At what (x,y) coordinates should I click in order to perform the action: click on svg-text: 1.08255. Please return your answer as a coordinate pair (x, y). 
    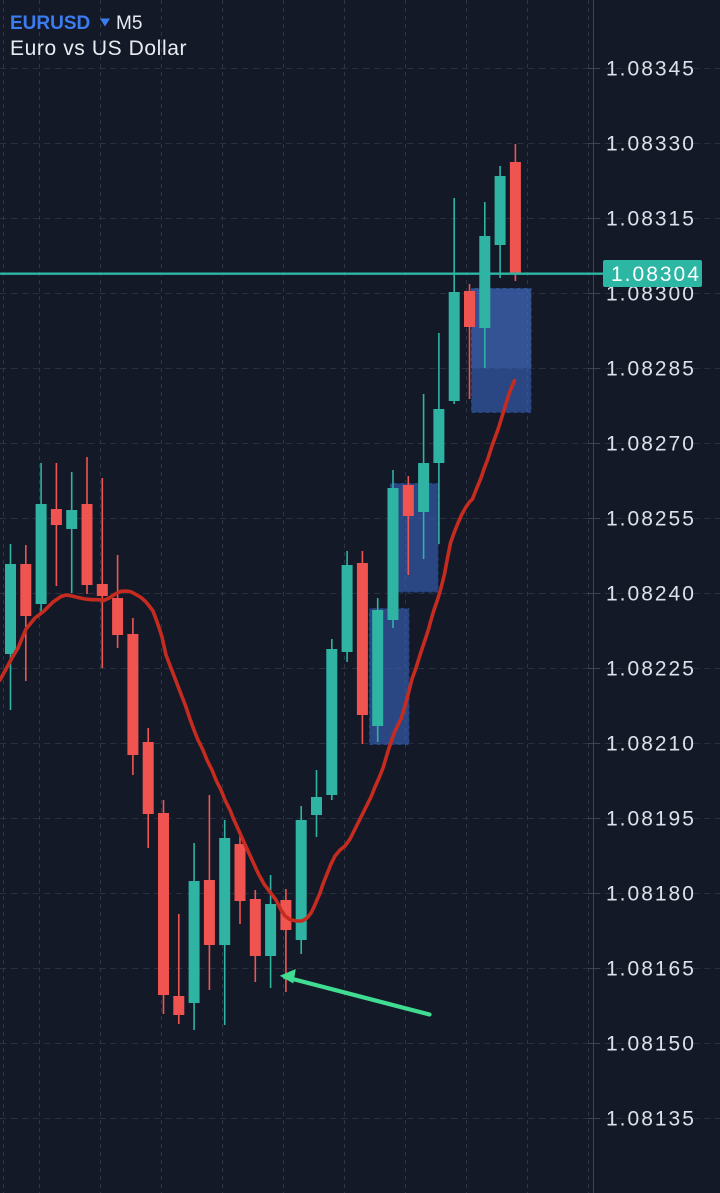
    Looking at the image, I should click on (651, 519).